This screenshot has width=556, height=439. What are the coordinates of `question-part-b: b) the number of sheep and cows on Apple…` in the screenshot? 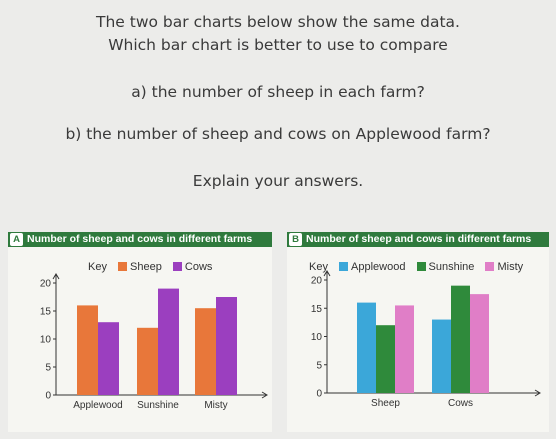 It's located at (278, 134).